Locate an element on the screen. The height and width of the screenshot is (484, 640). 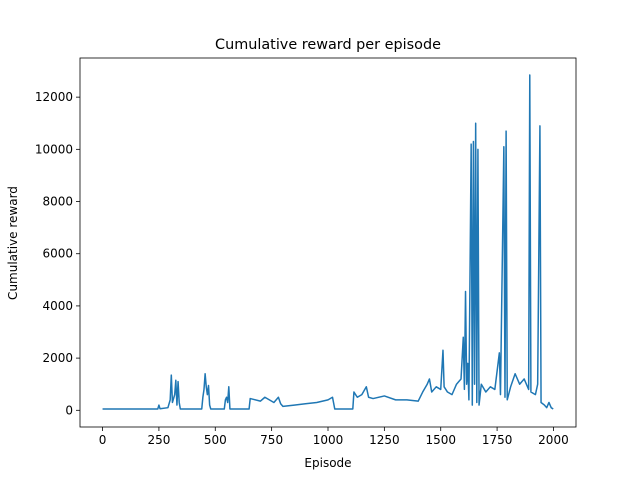
y-axis-label: Cumulative reward is located at coordinates (13, 243).